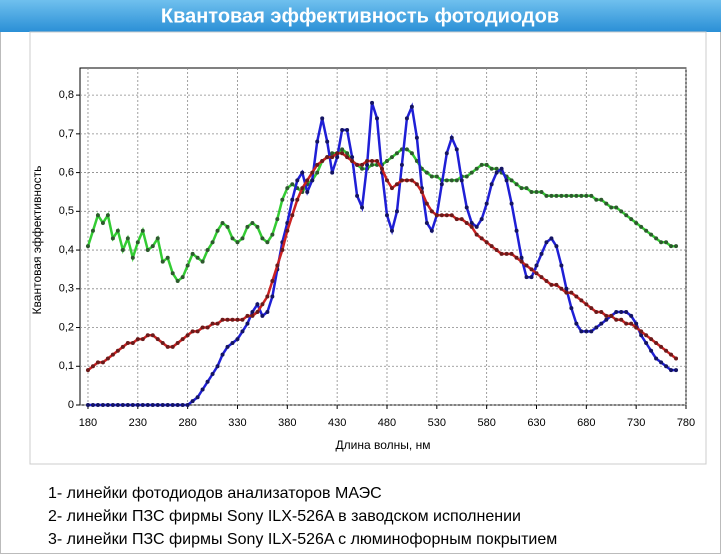 This screenshot has height=554, width=721. I want to click on x-tick-label: 680, so click(586, 423).